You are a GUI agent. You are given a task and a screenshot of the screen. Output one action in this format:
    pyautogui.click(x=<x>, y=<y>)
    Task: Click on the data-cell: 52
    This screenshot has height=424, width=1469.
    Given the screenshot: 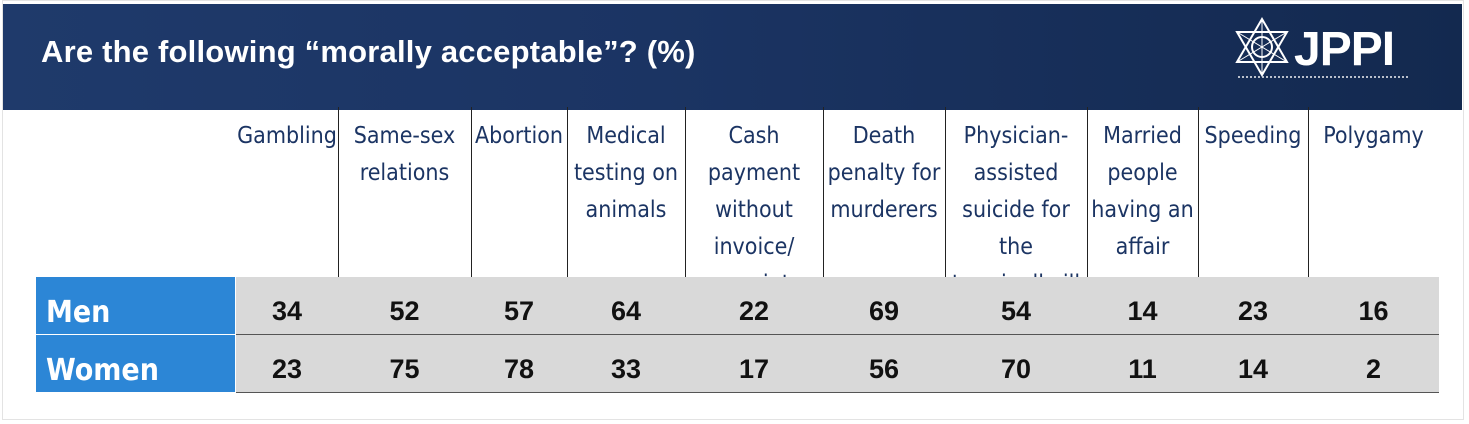 What is the action you would take?
    pyautogui.click(x=404, y=311)
    